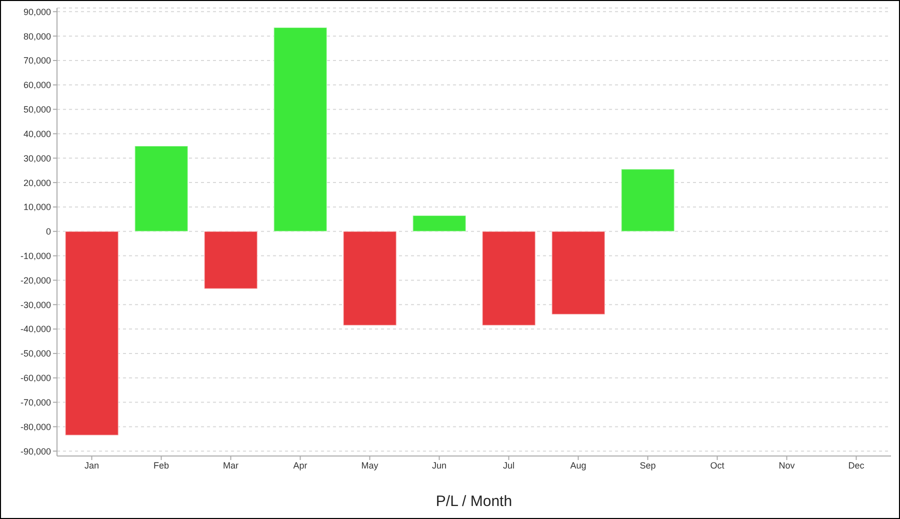 The image size is (900, 519). I want to click on y-tick-label: 20,000, so click(37, 183).